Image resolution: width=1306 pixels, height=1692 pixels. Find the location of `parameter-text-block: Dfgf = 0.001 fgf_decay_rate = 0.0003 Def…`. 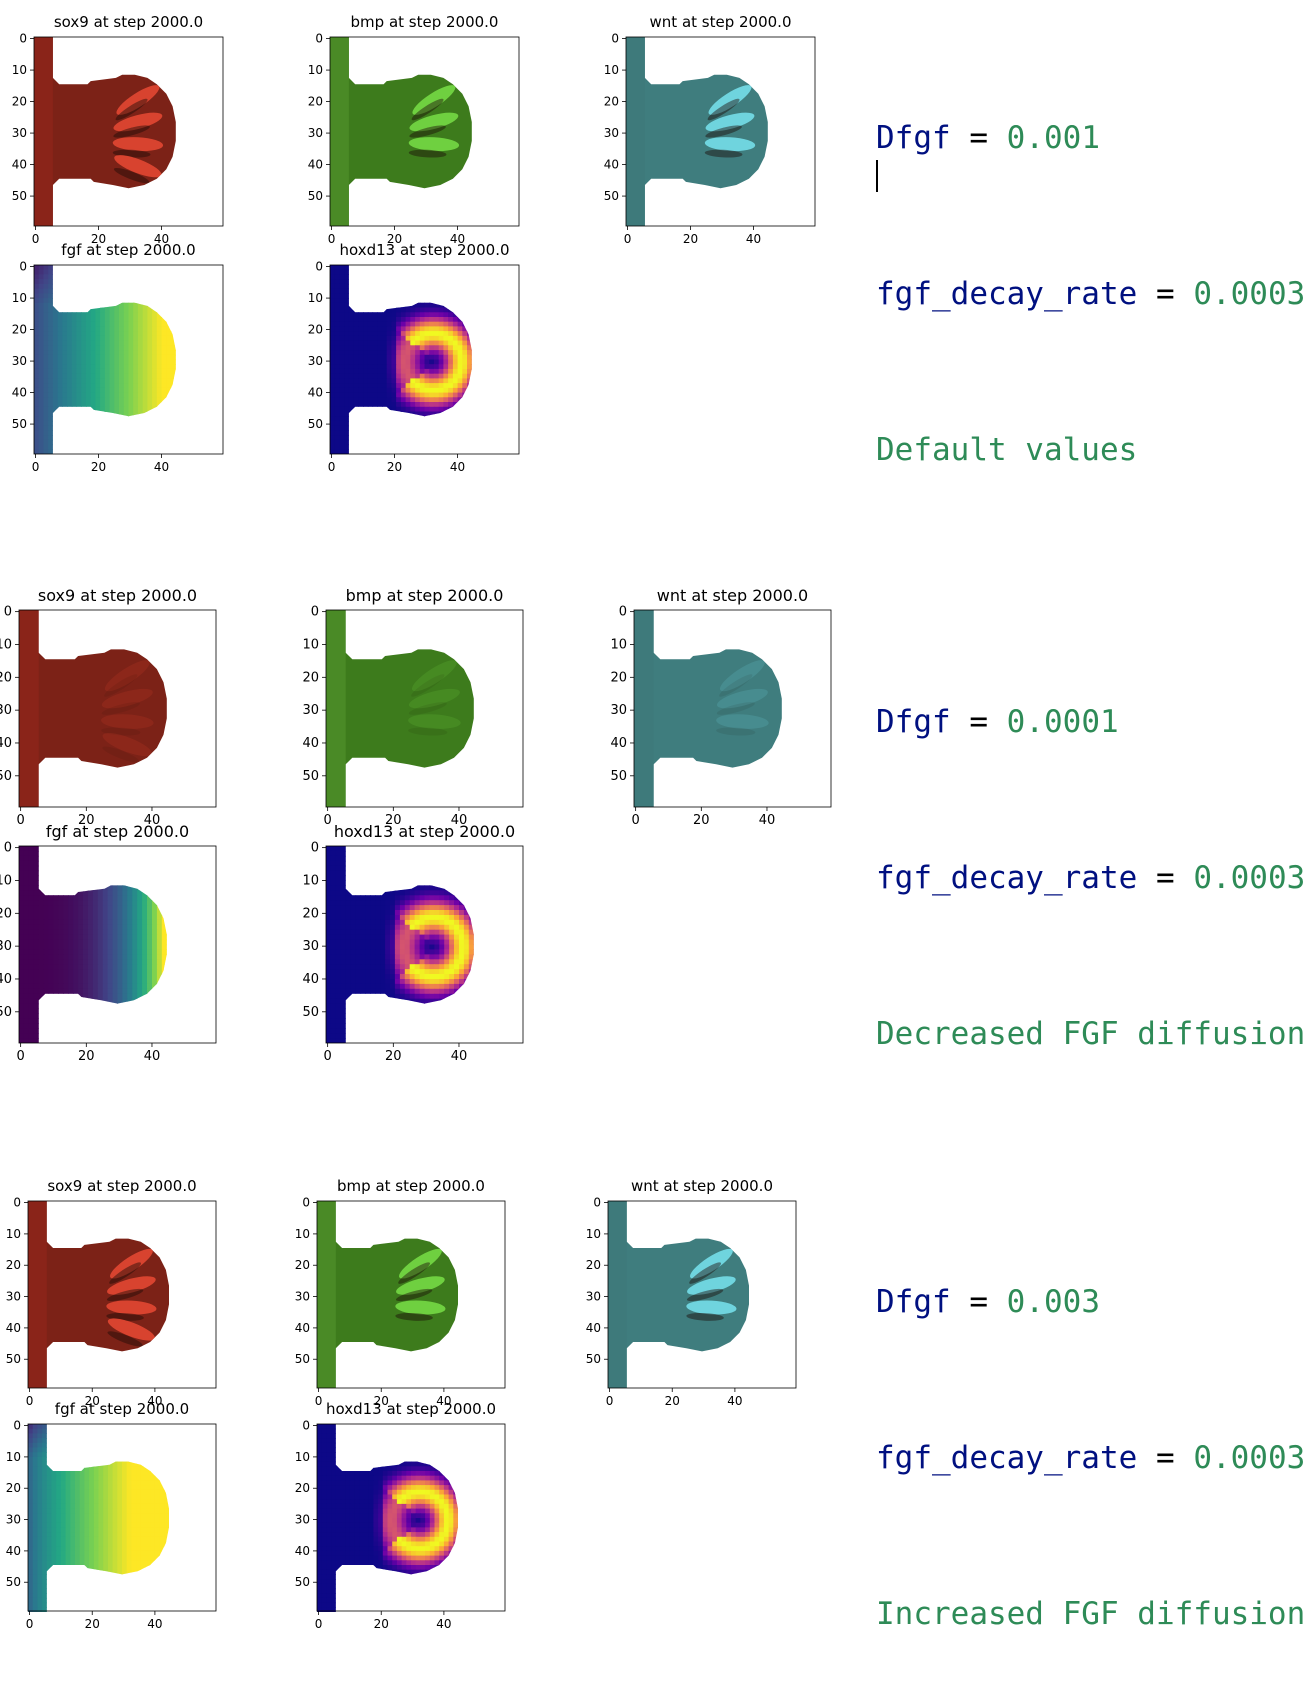

parameter-text-block: Dfgf = 0.001 fgf_decay_rate = 0.0003 Def… is located at coordinates (1090, 268).